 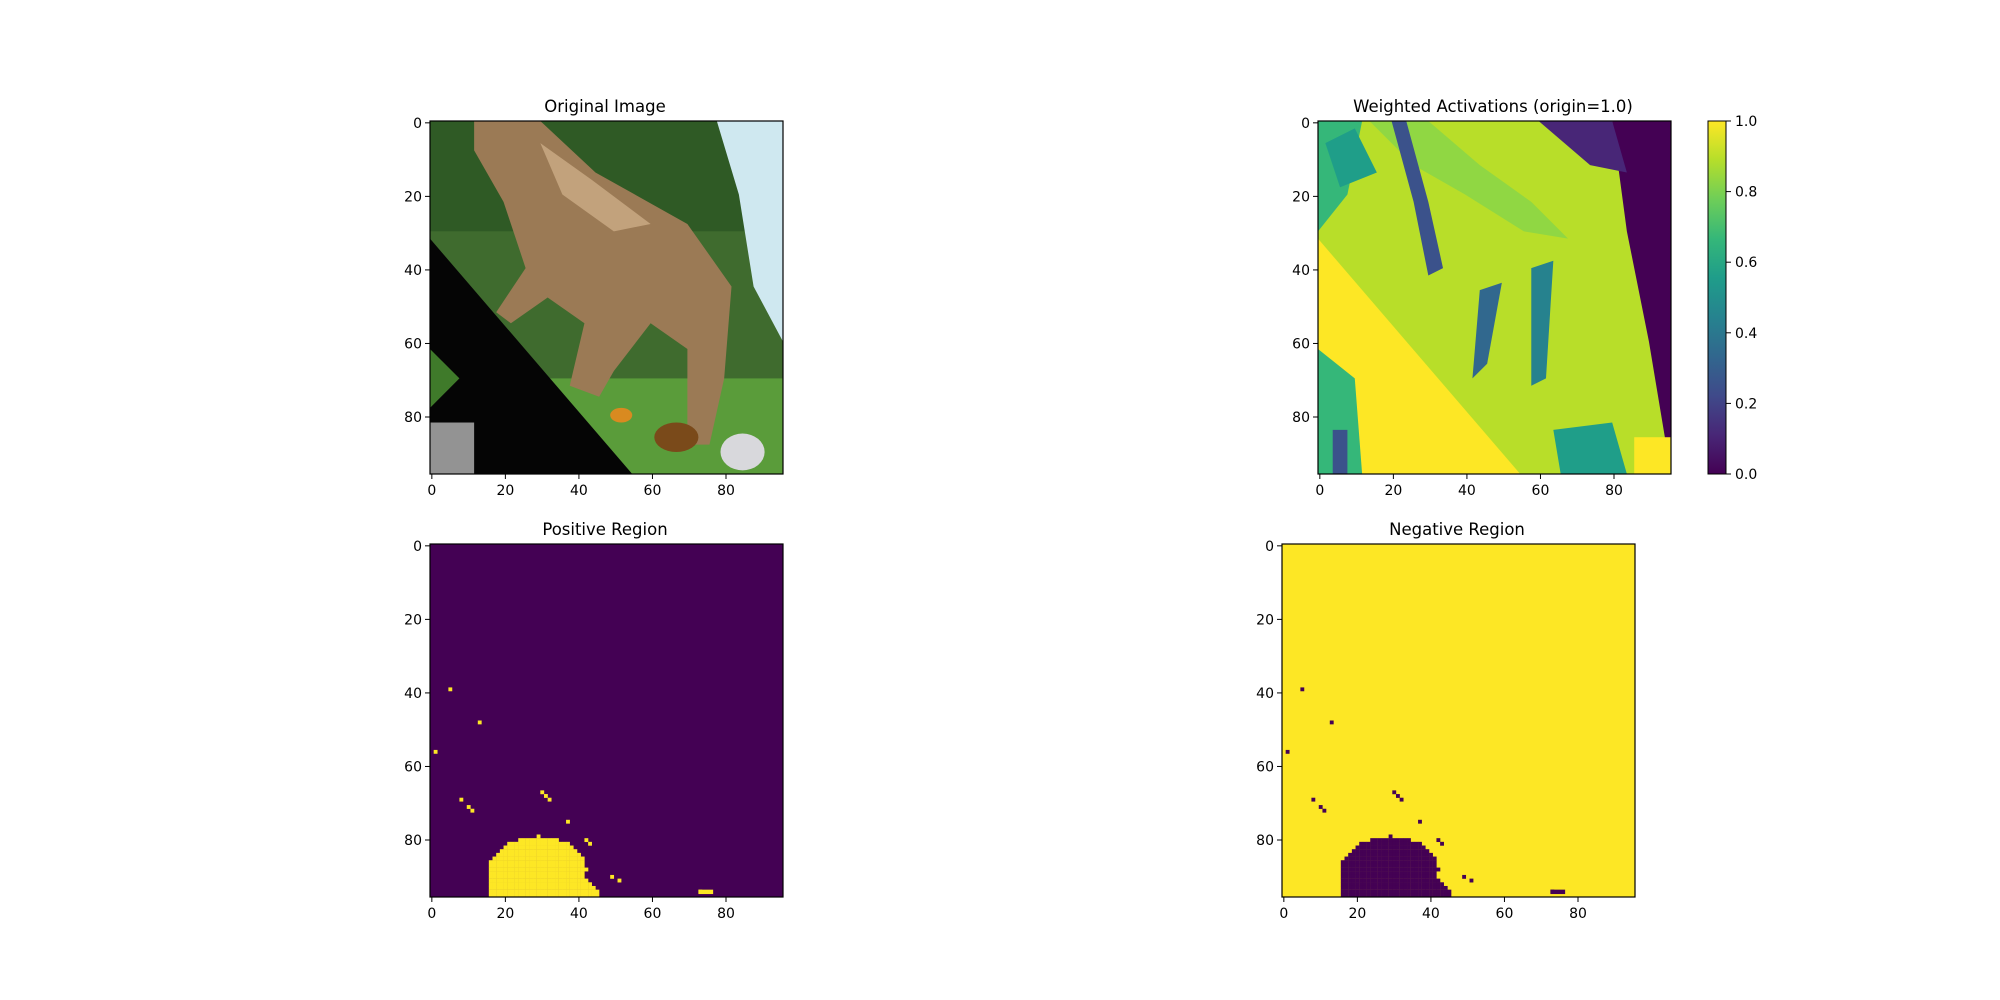 I want to click on panel-weighted-activations: 0 20 40 60 80 0 20 40 60 80, so click(x=1482, y=307).